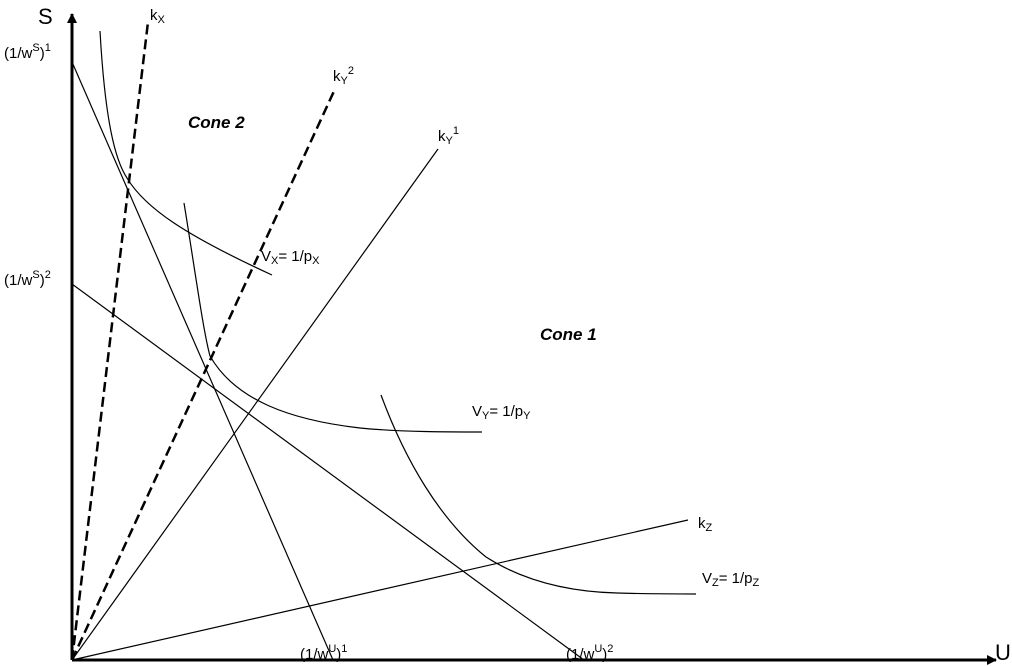 This screenshot has width=1012, height=666. Describe the element at coordinates (324, 653) in the screenshot. I see `wu1-intercept-label: (1/wU)1` at that location.